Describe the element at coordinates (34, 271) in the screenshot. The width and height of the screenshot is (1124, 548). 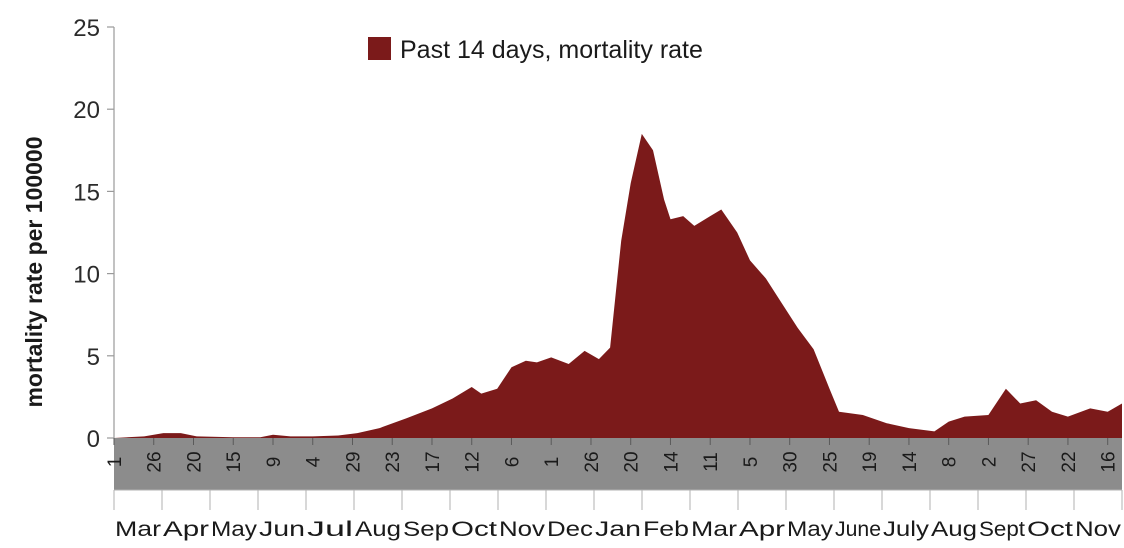
I see `y-axis-label: mortality rate per 100000` at that location.